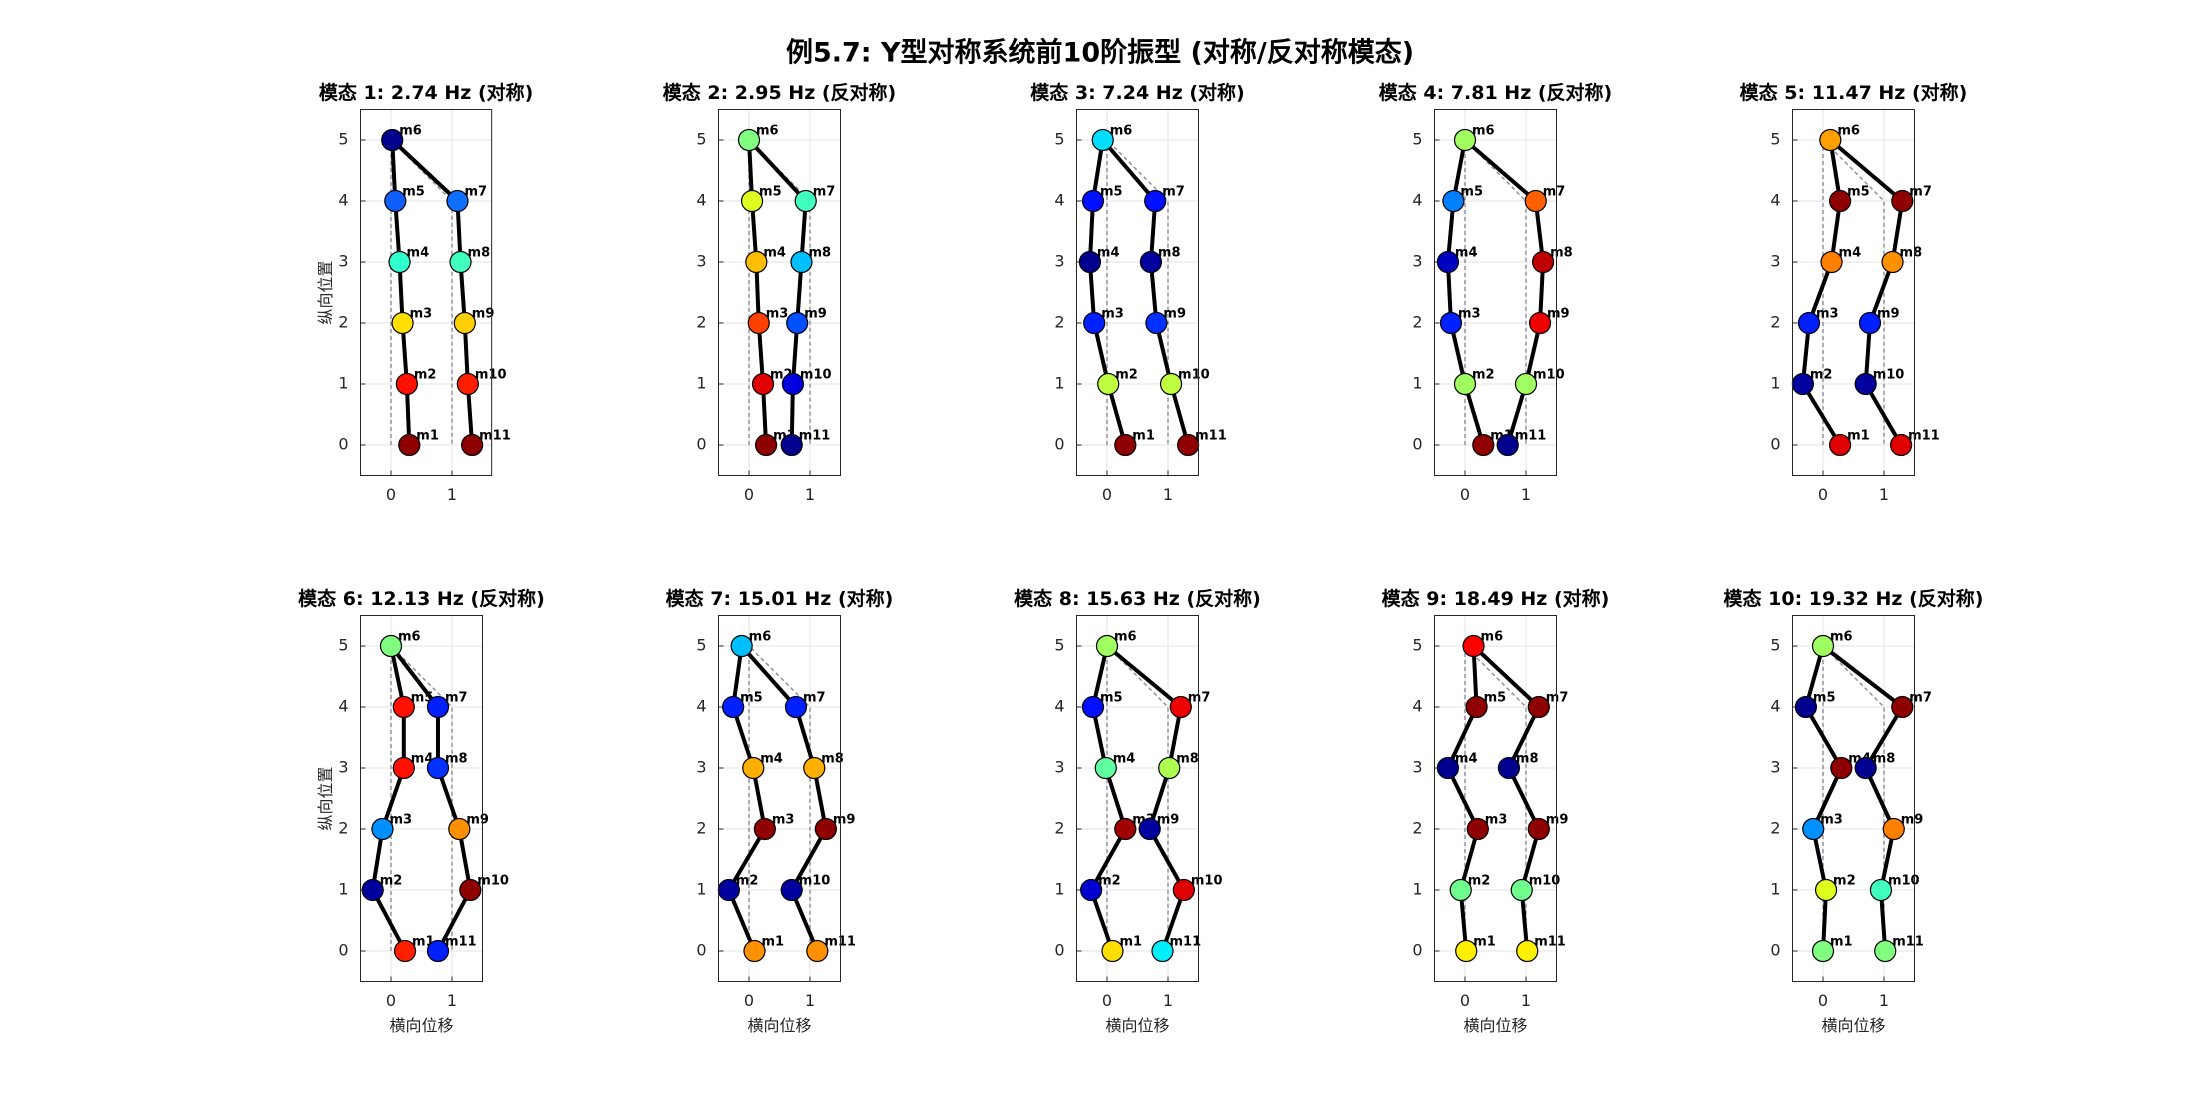 The width and height of the screenshot is (2188, 1094). Describe the element at coordinates (1137, 92) in the screenshot. I see `subplot-title: 模态 3: 7.24 Hz (对称)` at that location.